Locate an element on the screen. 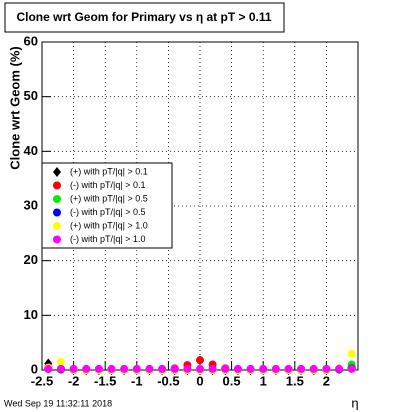 The image size is (400, 412). x-tick-label: -0.5 is located at coordinates (168, 380).